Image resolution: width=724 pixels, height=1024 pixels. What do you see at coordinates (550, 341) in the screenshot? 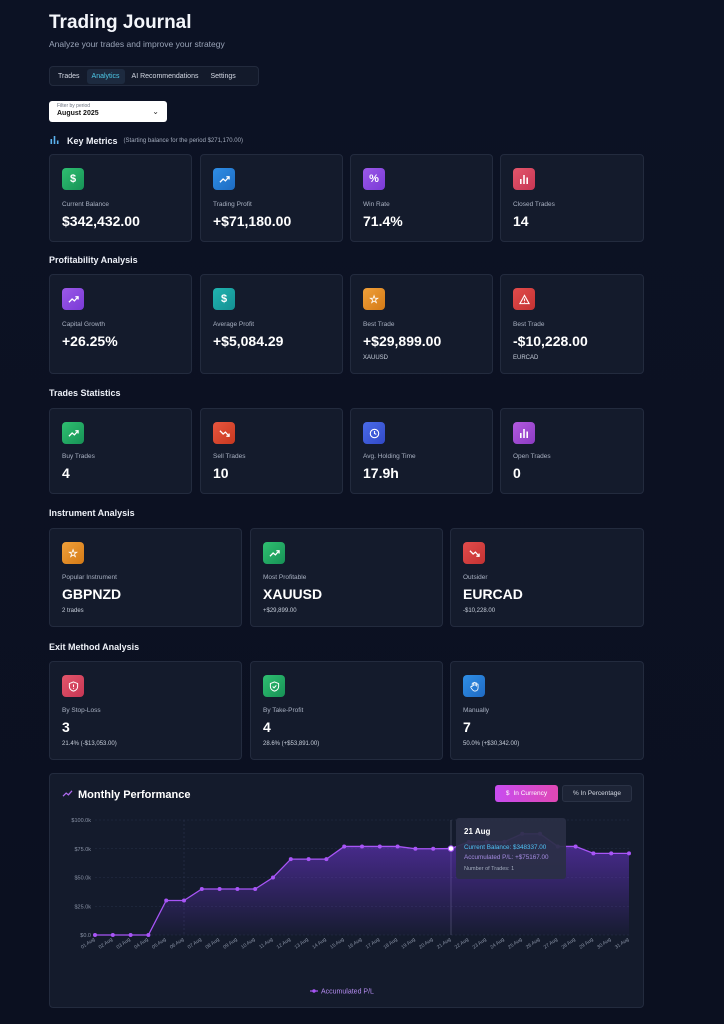
I see `card-value: -$10,228.00` at bounding box center [550, 341].